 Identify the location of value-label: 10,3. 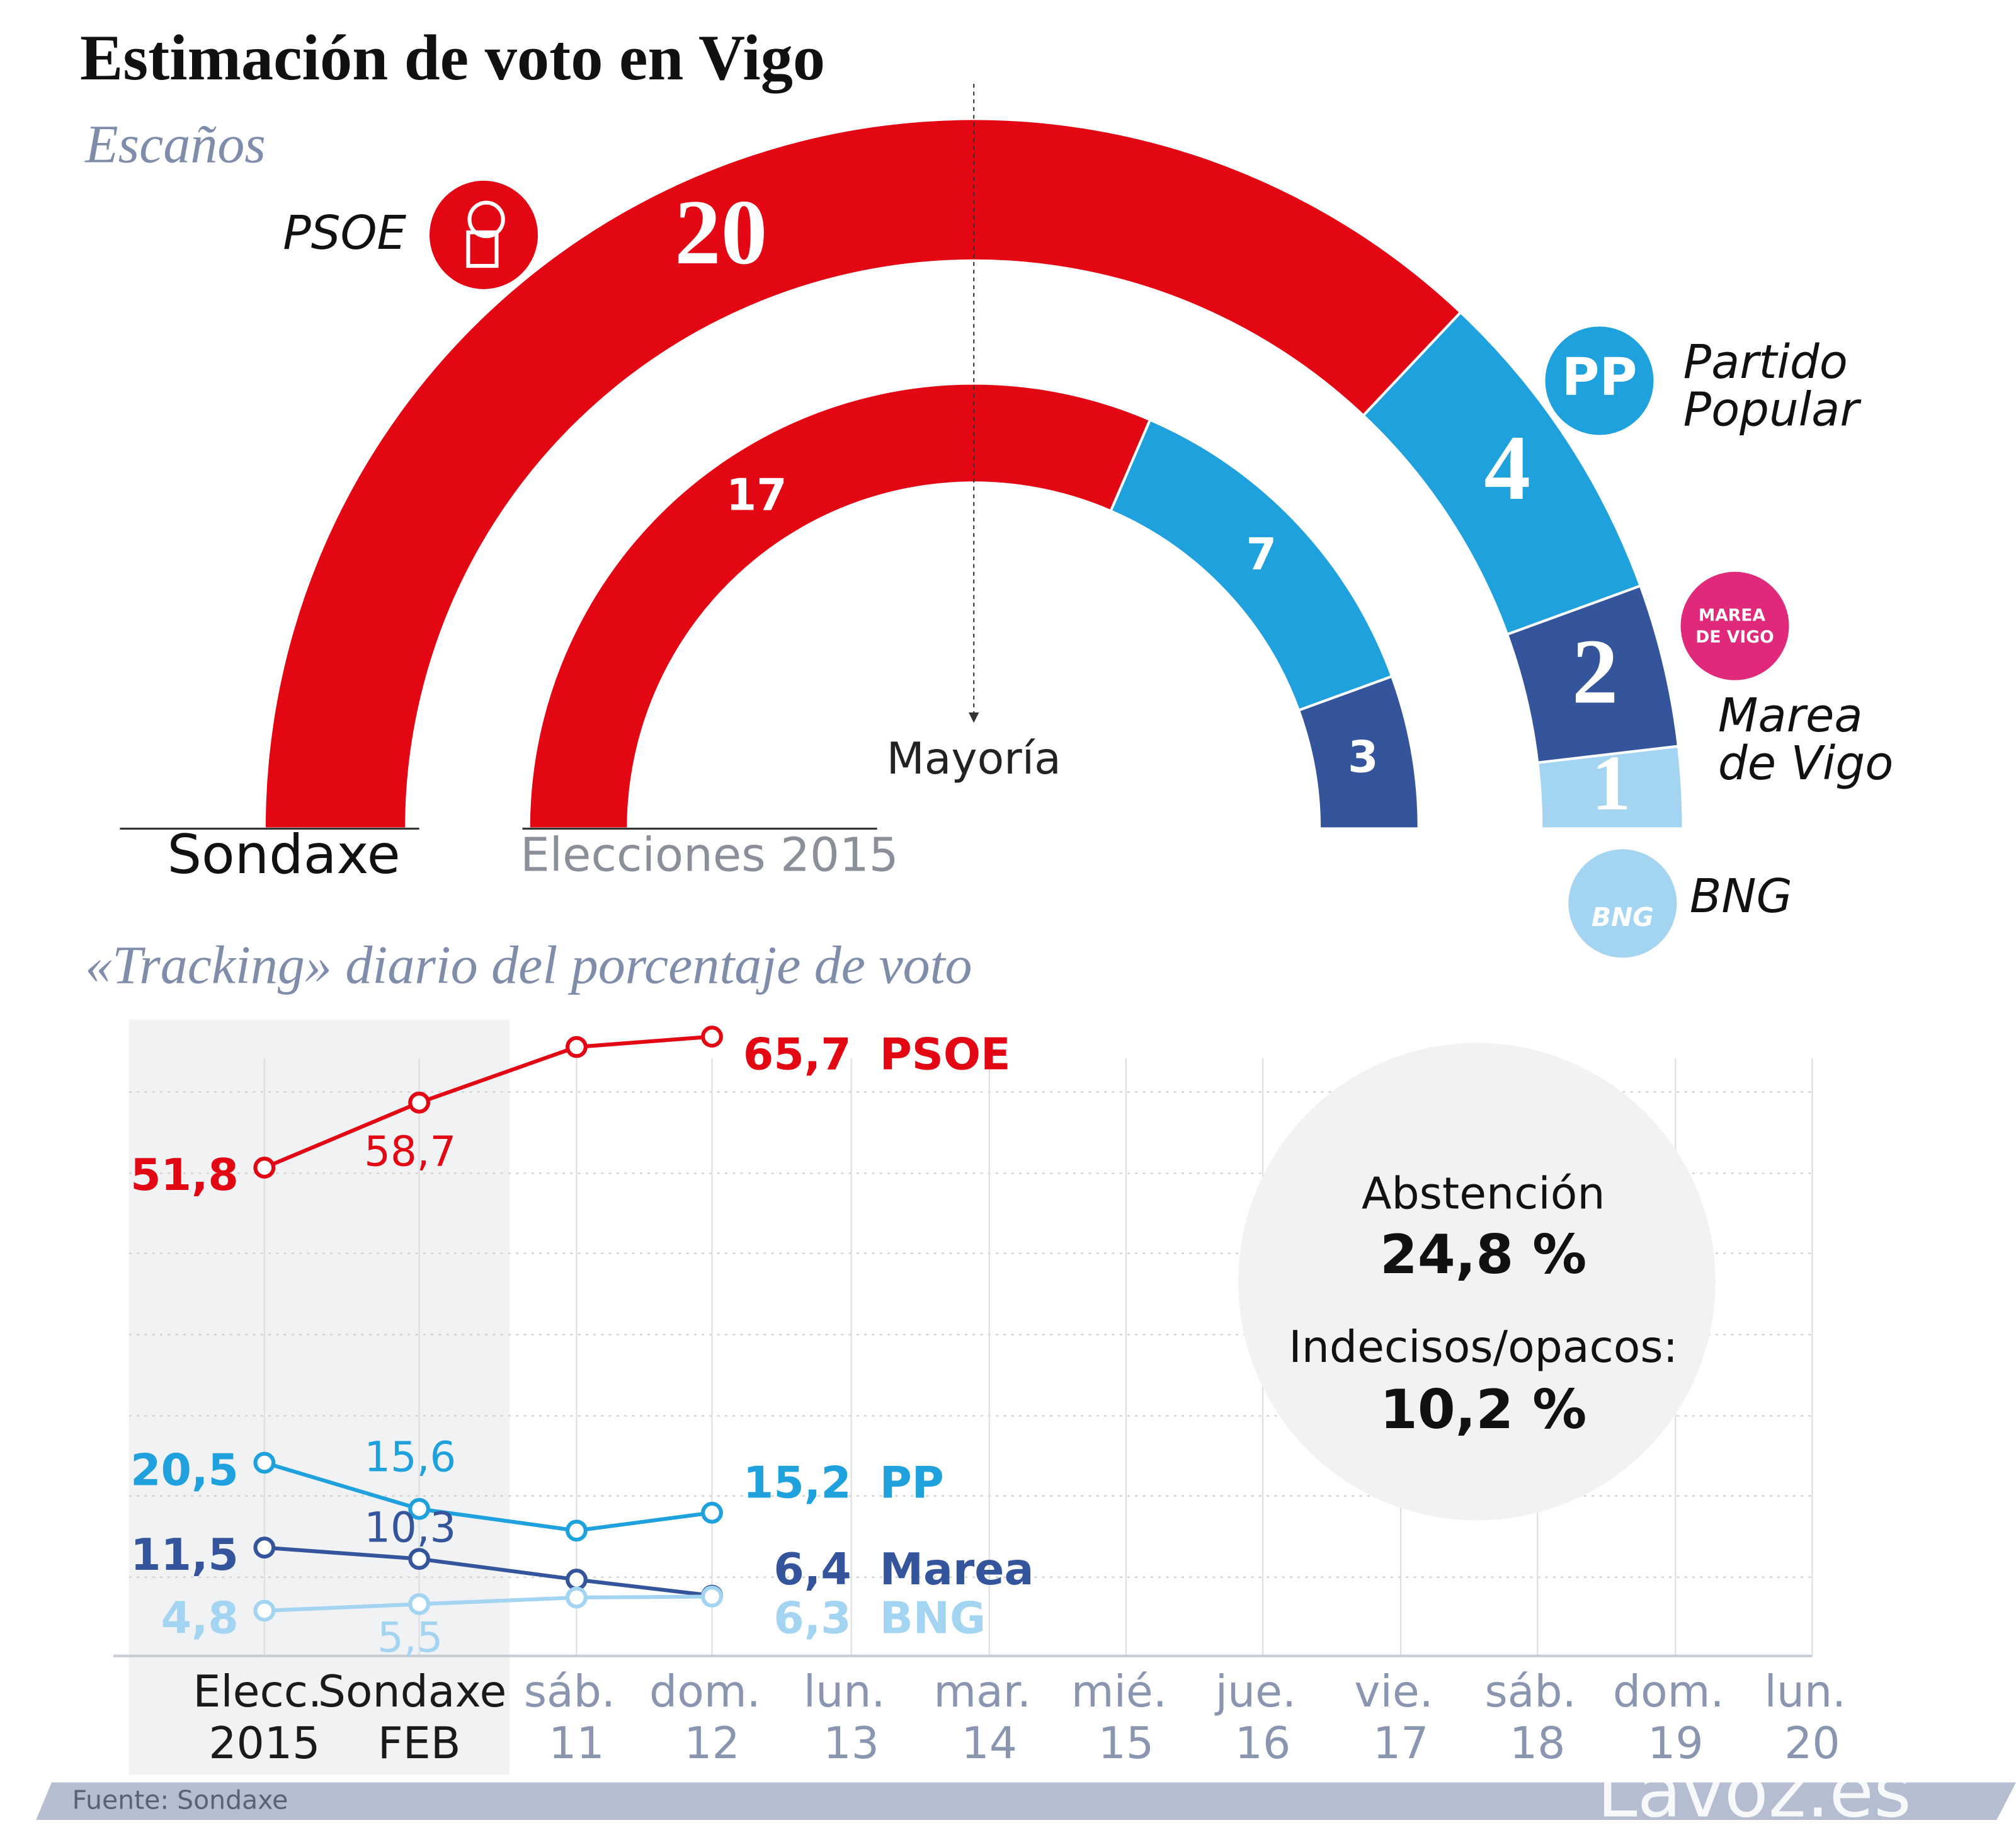
(410, 1528).